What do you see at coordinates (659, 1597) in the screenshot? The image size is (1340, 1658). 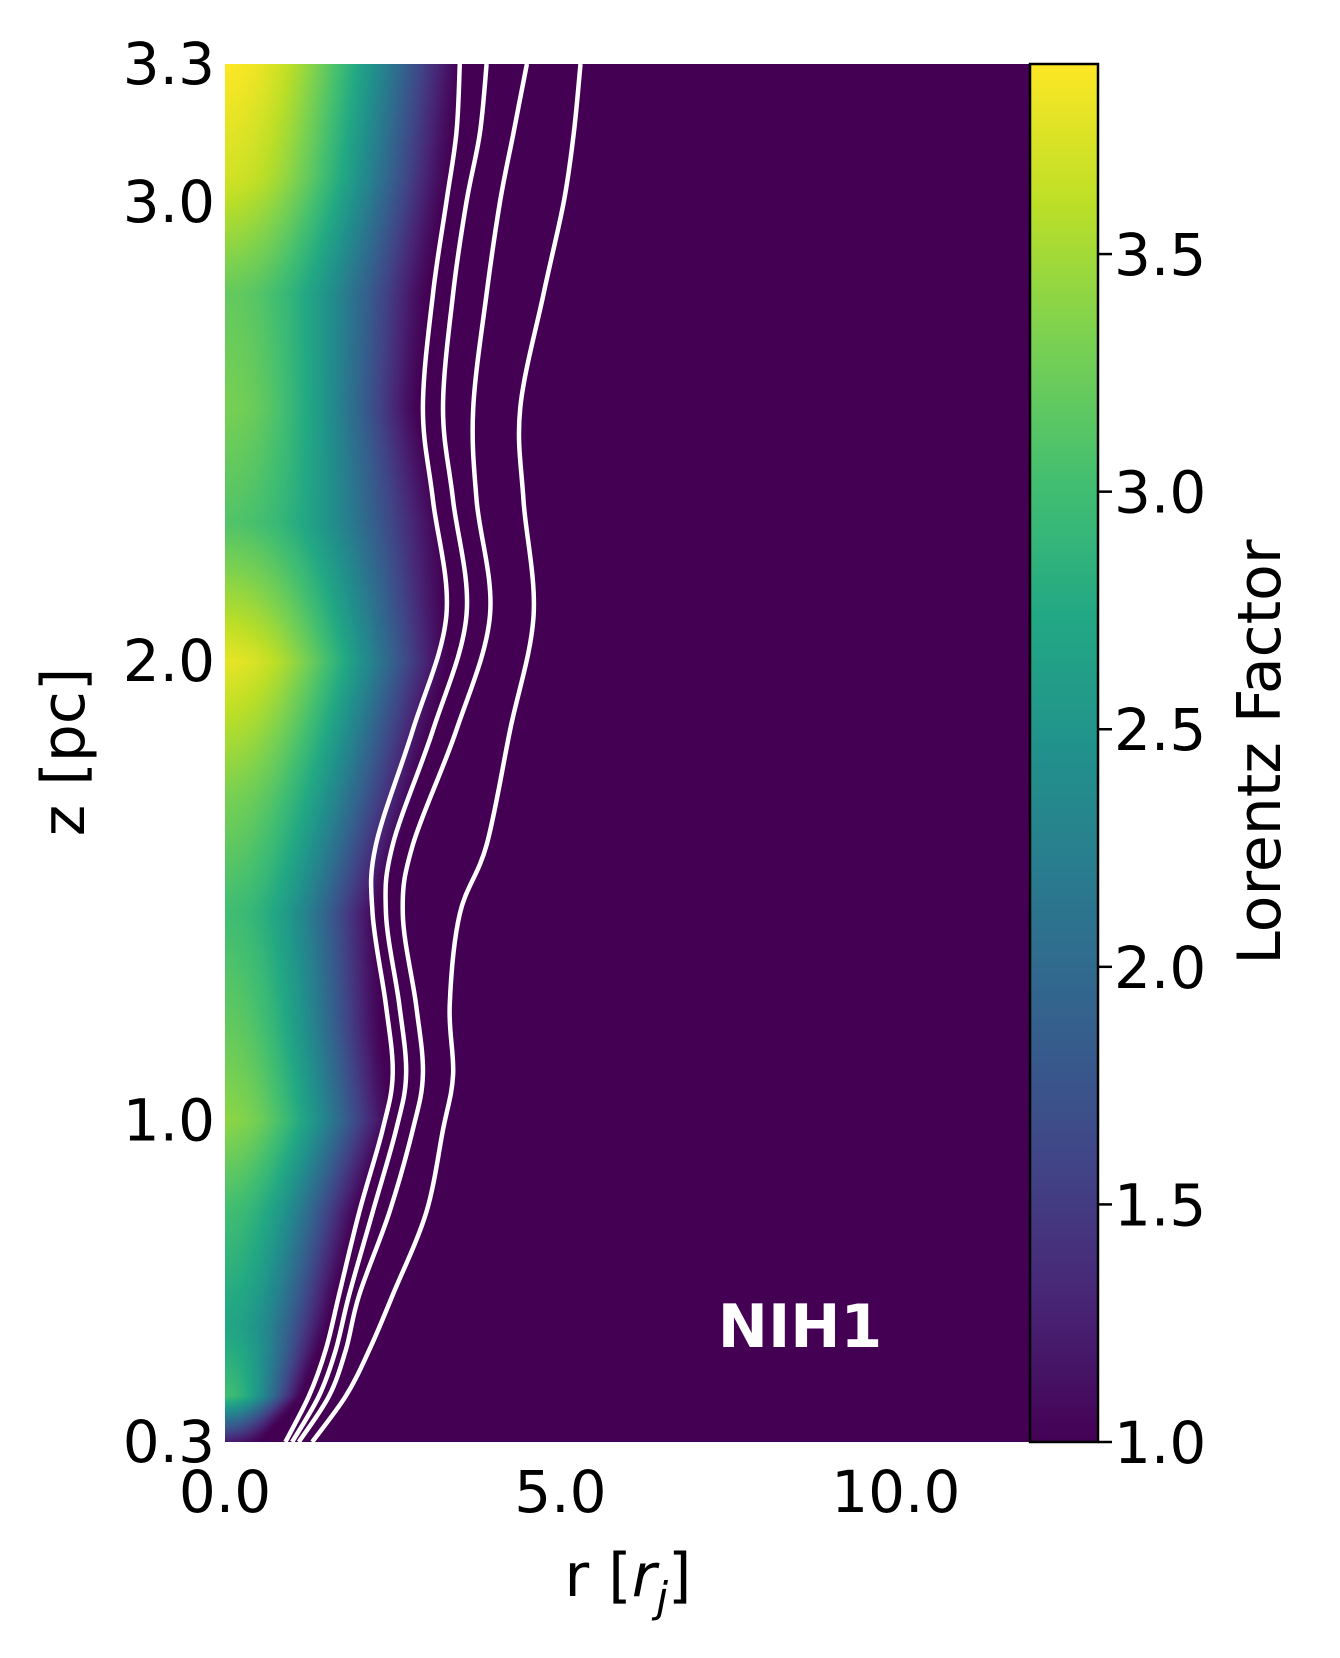 I see `x-axis-label-sub: j` at bounding box center [659, 1597].